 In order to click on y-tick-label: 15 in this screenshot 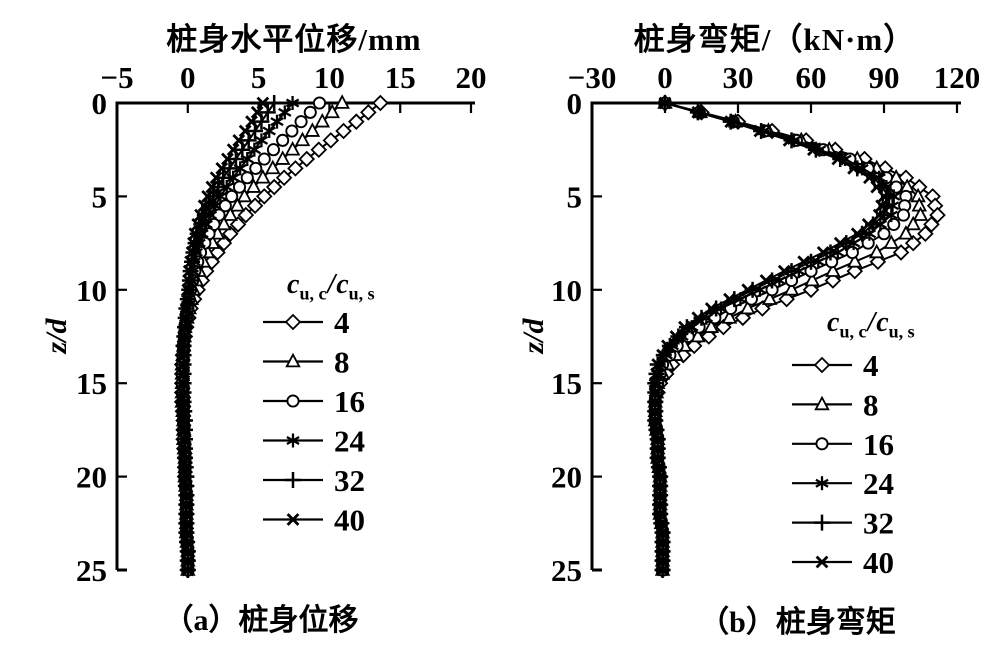, I will do `click(91, 383)`.